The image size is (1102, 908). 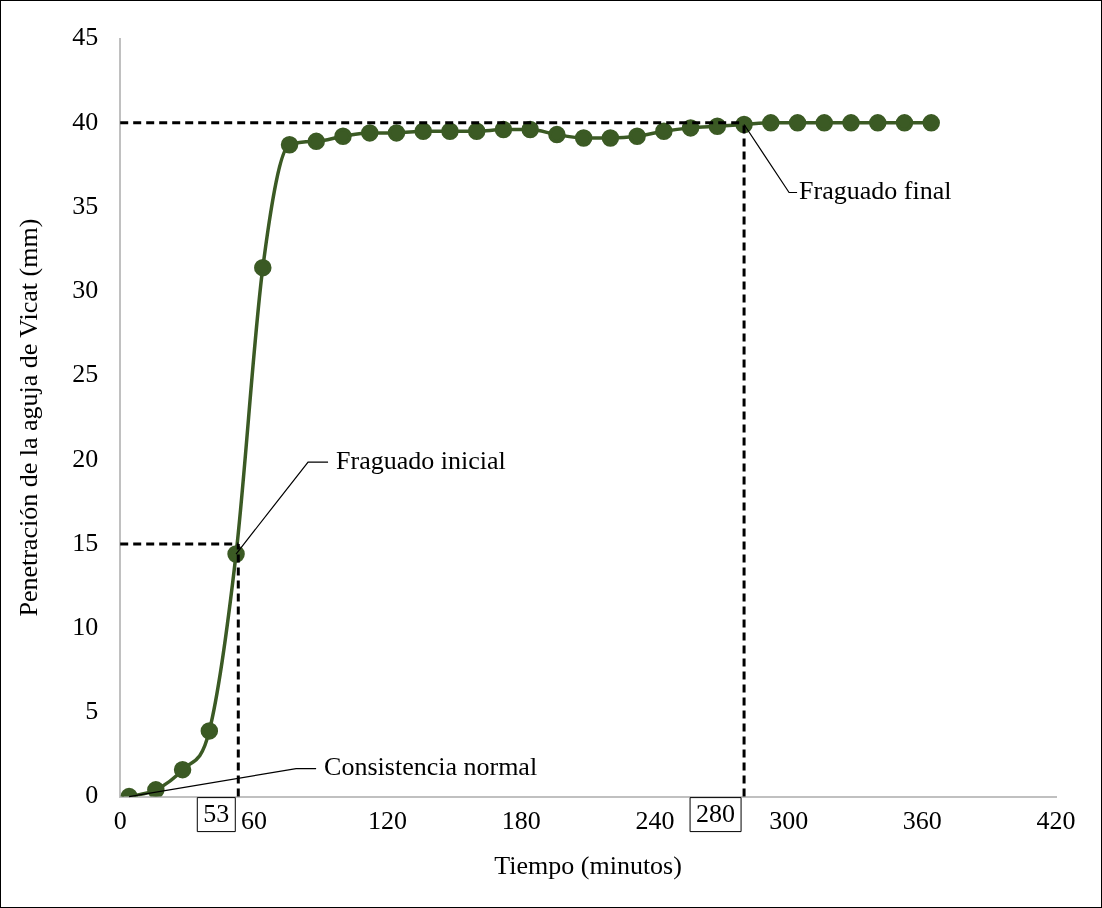 I want to click on ref-line-label: 53, so click(x=216, y=814).